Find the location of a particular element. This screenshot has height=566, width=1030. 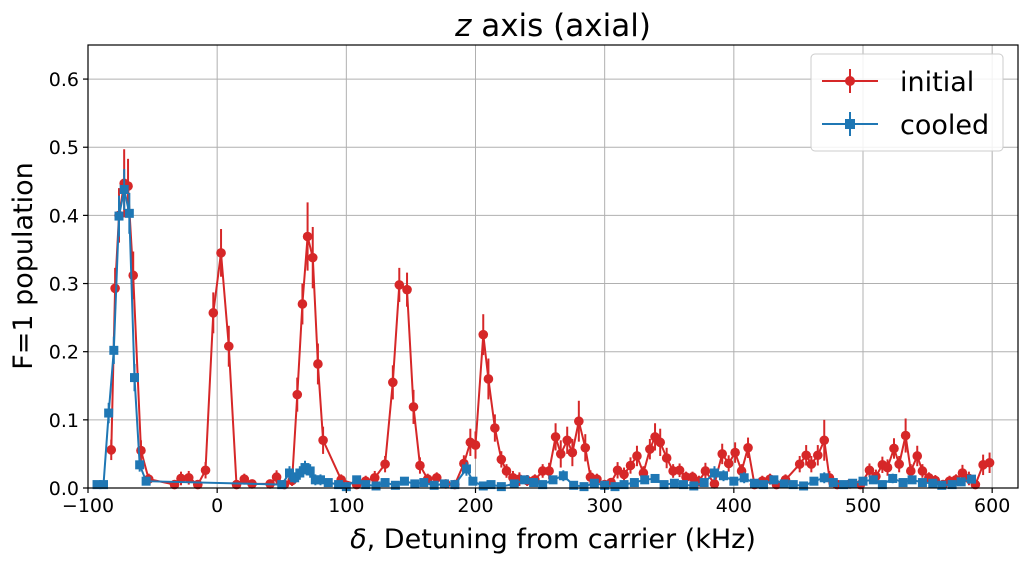

chart-title: z axis (axial) is located at coordinates (552, 26).